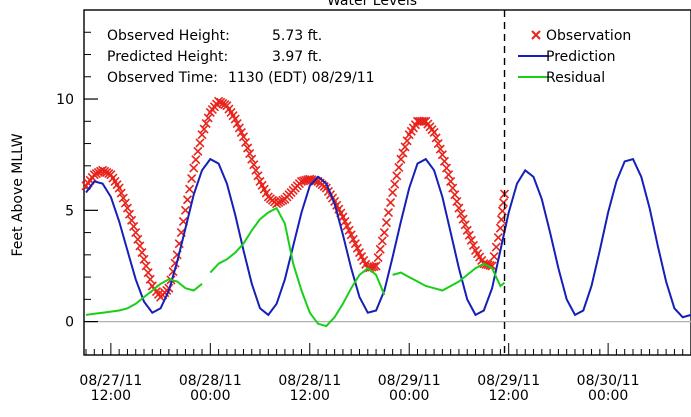  What do you see at coordinates (162, 78) in the screenshot?
I see `observed-time-label: Observed Time:` at bounding box center [162, 78].